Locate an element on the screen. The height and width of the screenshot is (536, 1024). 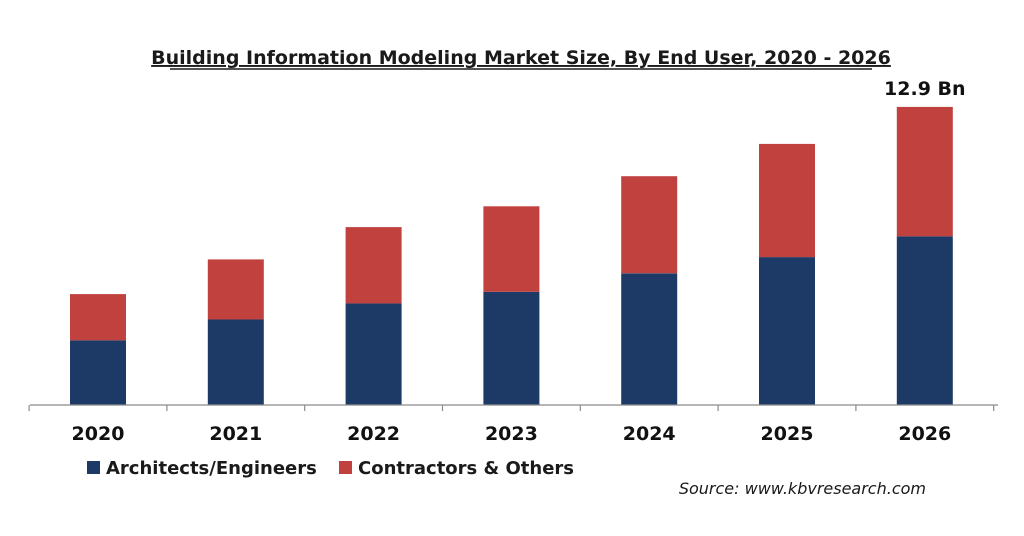
x-axis-labels: 2020 2021 2022 2023 2024 2025 2026 is located at coordinates (512, 434).